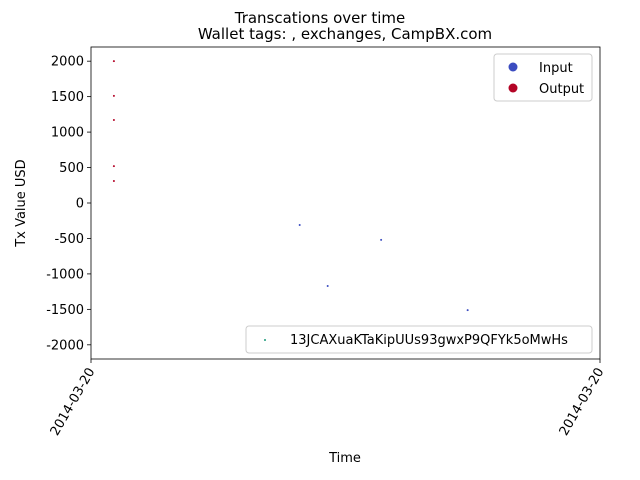 The height and width of the screenshot is (480, 640). I want to click on chart-suptitle: Transcations over time, so click(320, 18).